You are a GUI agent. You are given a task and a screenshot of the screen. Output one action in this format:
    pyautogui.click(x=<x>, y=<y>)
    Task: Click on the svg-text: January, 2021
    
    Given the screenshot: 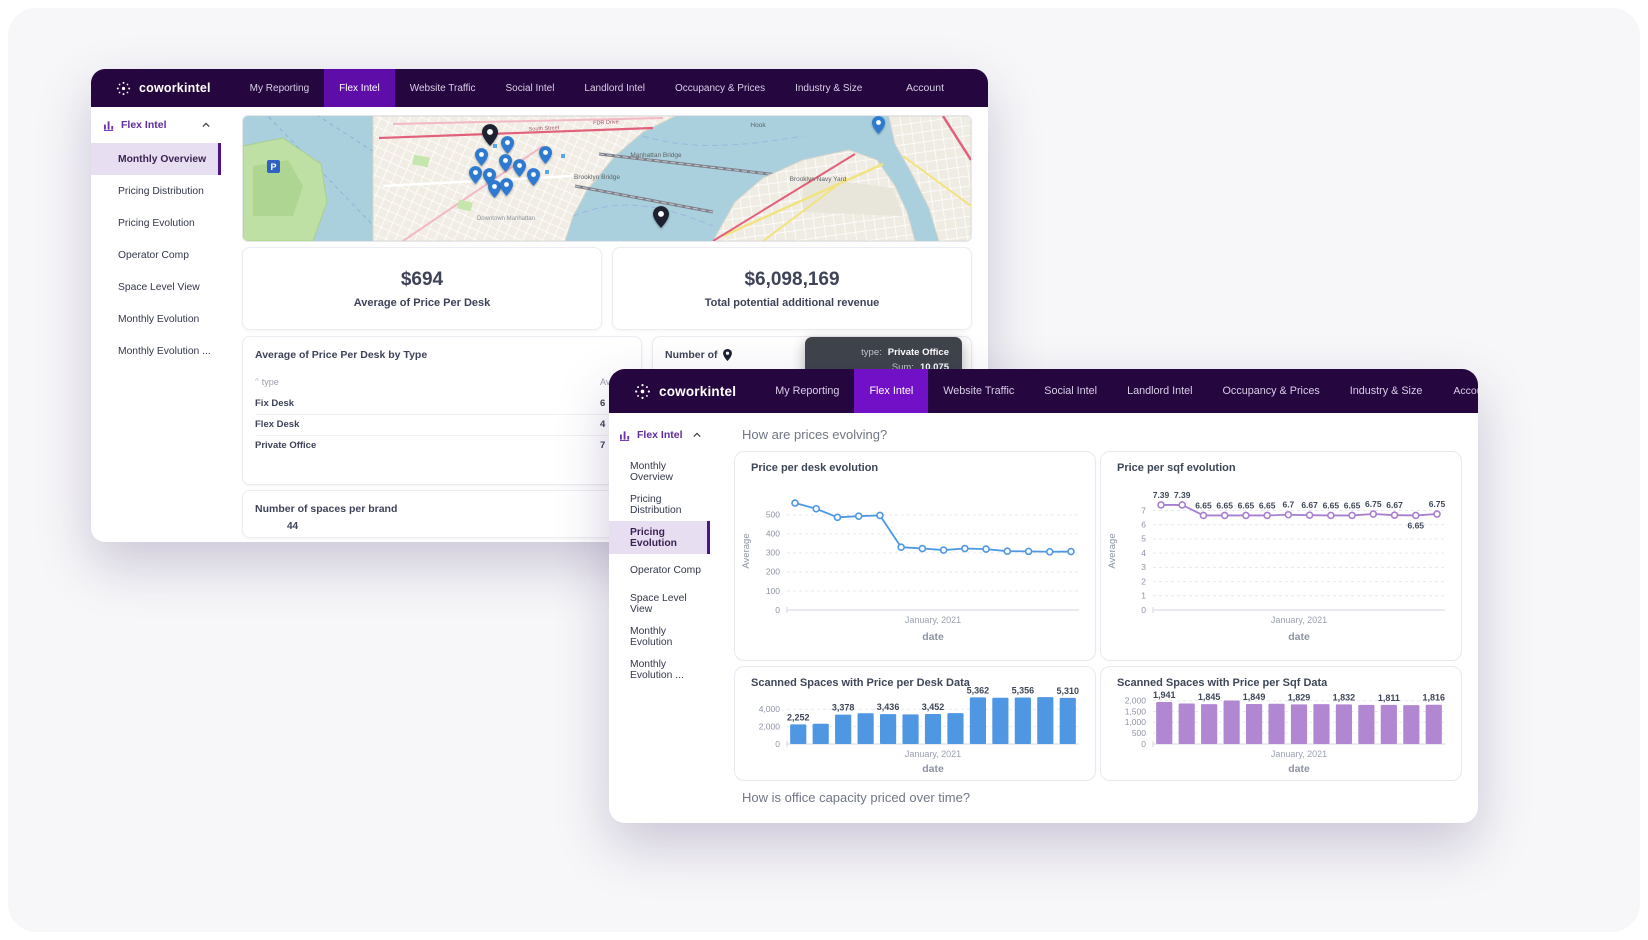 What is the action you would take?
    pyautogui.click(x=933, y=620)
    